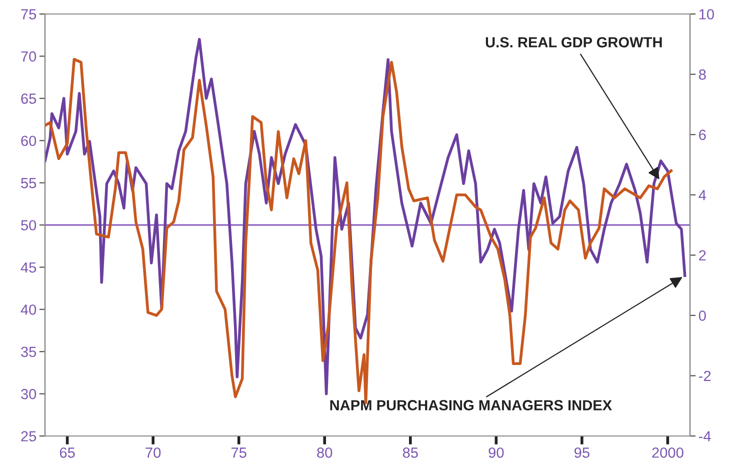 The width and height of the screenshot is (730, 464). What do you see at coordinates (704, 375) in the screenshot?
I see `y2-tick-label: -2` at bounding box center [704, 375].